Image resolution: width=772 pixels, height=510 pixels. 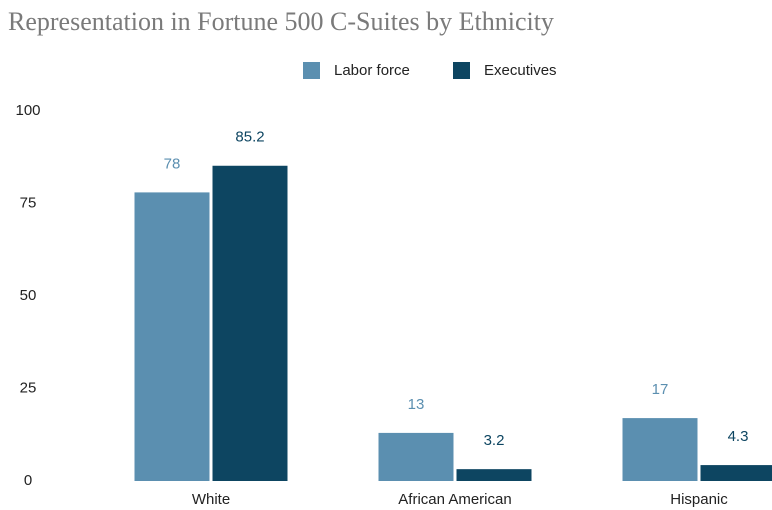 I want to click on value-label: 3.2, so click(x=494, y=440).